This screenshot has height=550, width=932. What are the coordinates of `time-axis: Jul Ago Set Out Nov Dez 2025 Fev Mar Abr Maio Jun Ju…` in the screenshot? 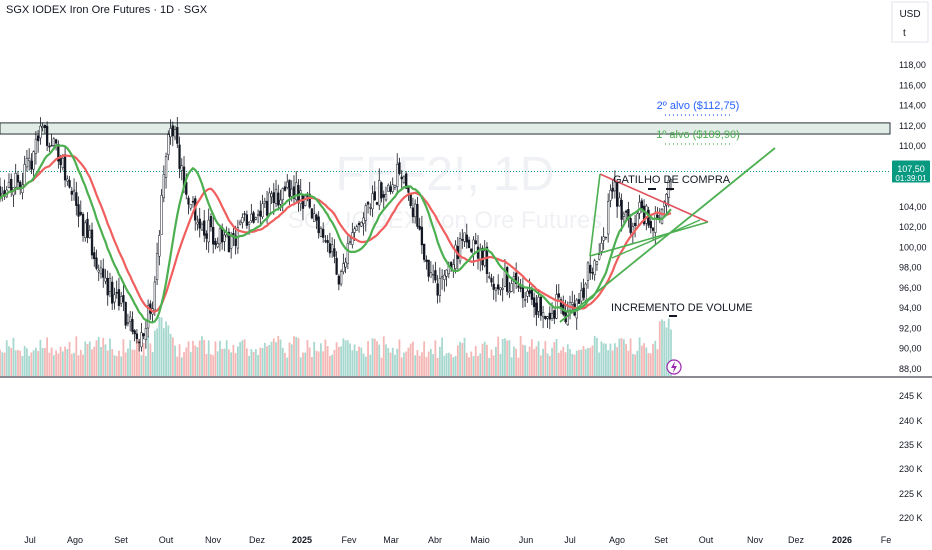 It's located at (457, 540).